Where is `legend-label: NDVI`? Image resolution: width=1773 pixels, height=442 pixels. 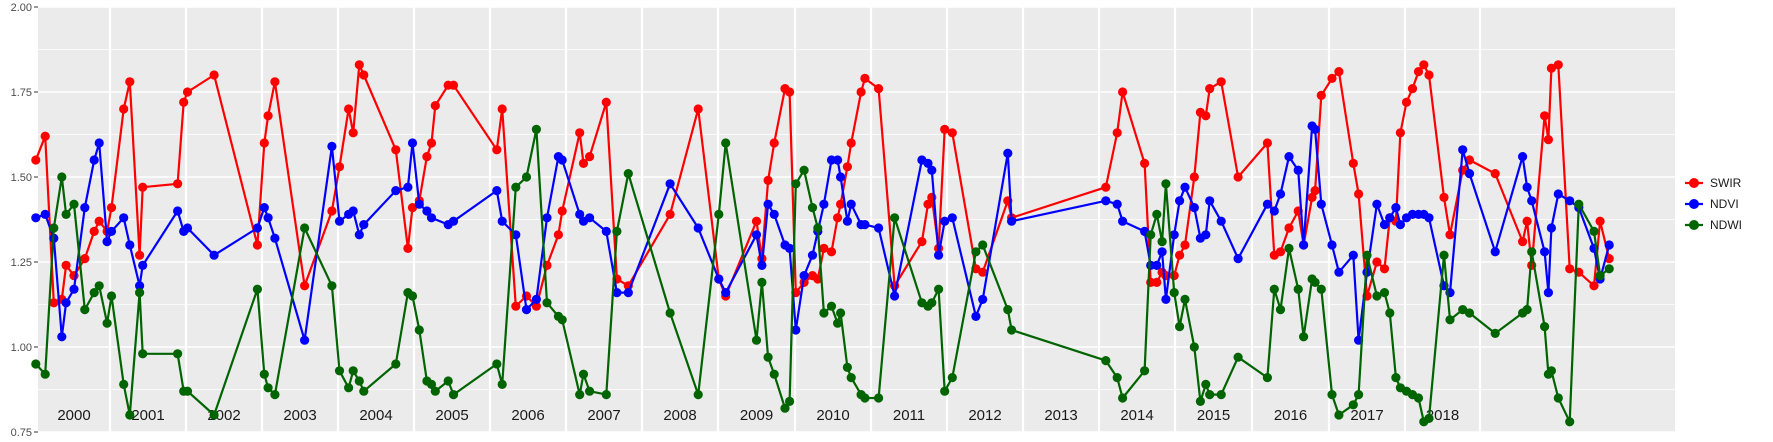
legend-label: NDVI is located at coordinates (1724, 204).